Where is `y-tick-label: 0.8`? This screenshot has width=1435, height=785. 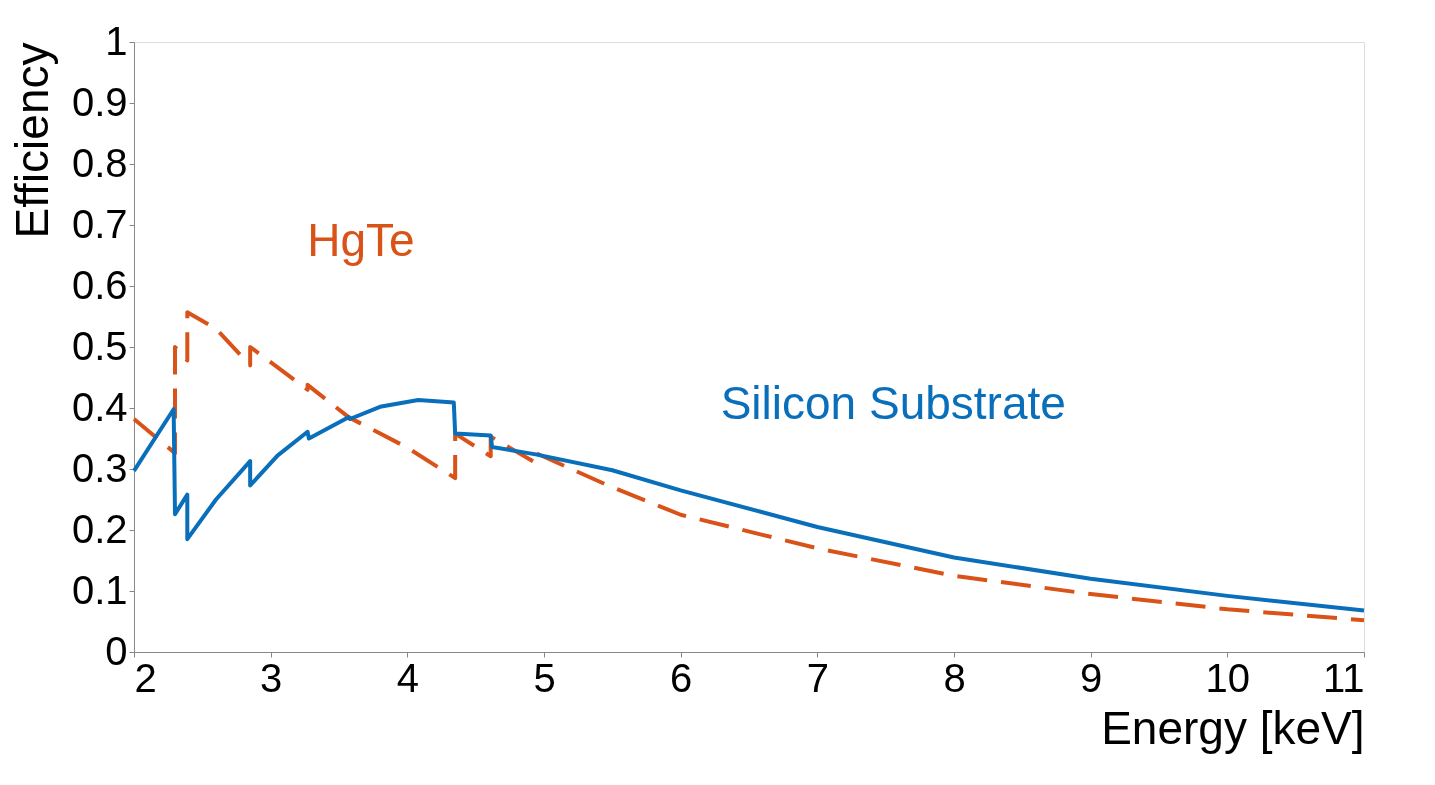
y-tick-label: 0.8 is located at coordinates (99, 162).